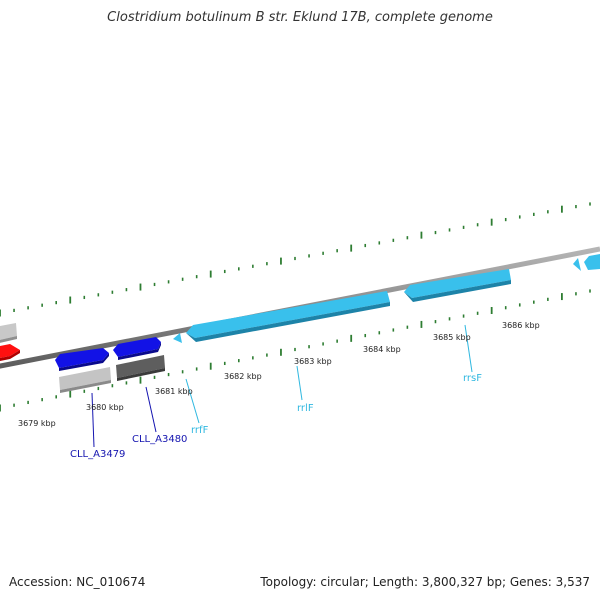 This screenshot has width=600, height=600. I want to click on gene-label-leaders, so click(282, 386).